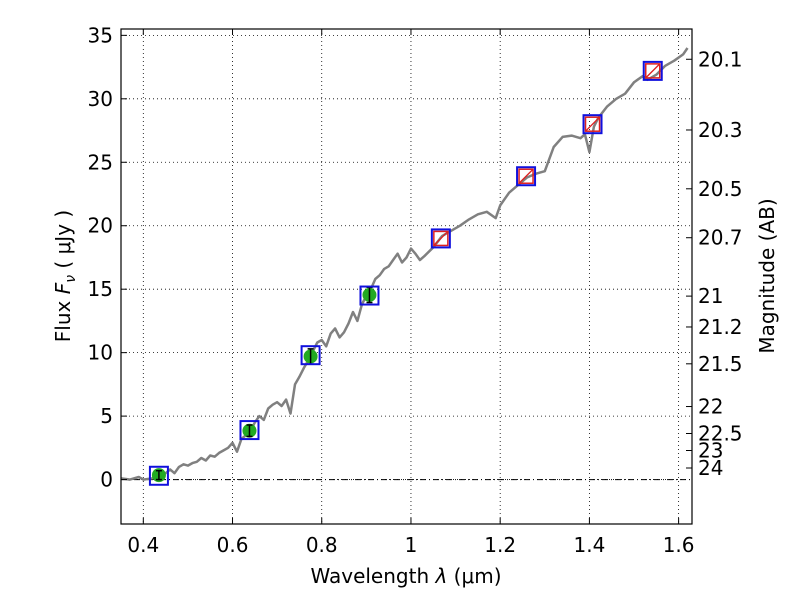 The height and width of the screenshot is (600, 800). Describe the element at coordinates (710, 296) in the screenshot. I see `mag-tick-label: 21` at that location.